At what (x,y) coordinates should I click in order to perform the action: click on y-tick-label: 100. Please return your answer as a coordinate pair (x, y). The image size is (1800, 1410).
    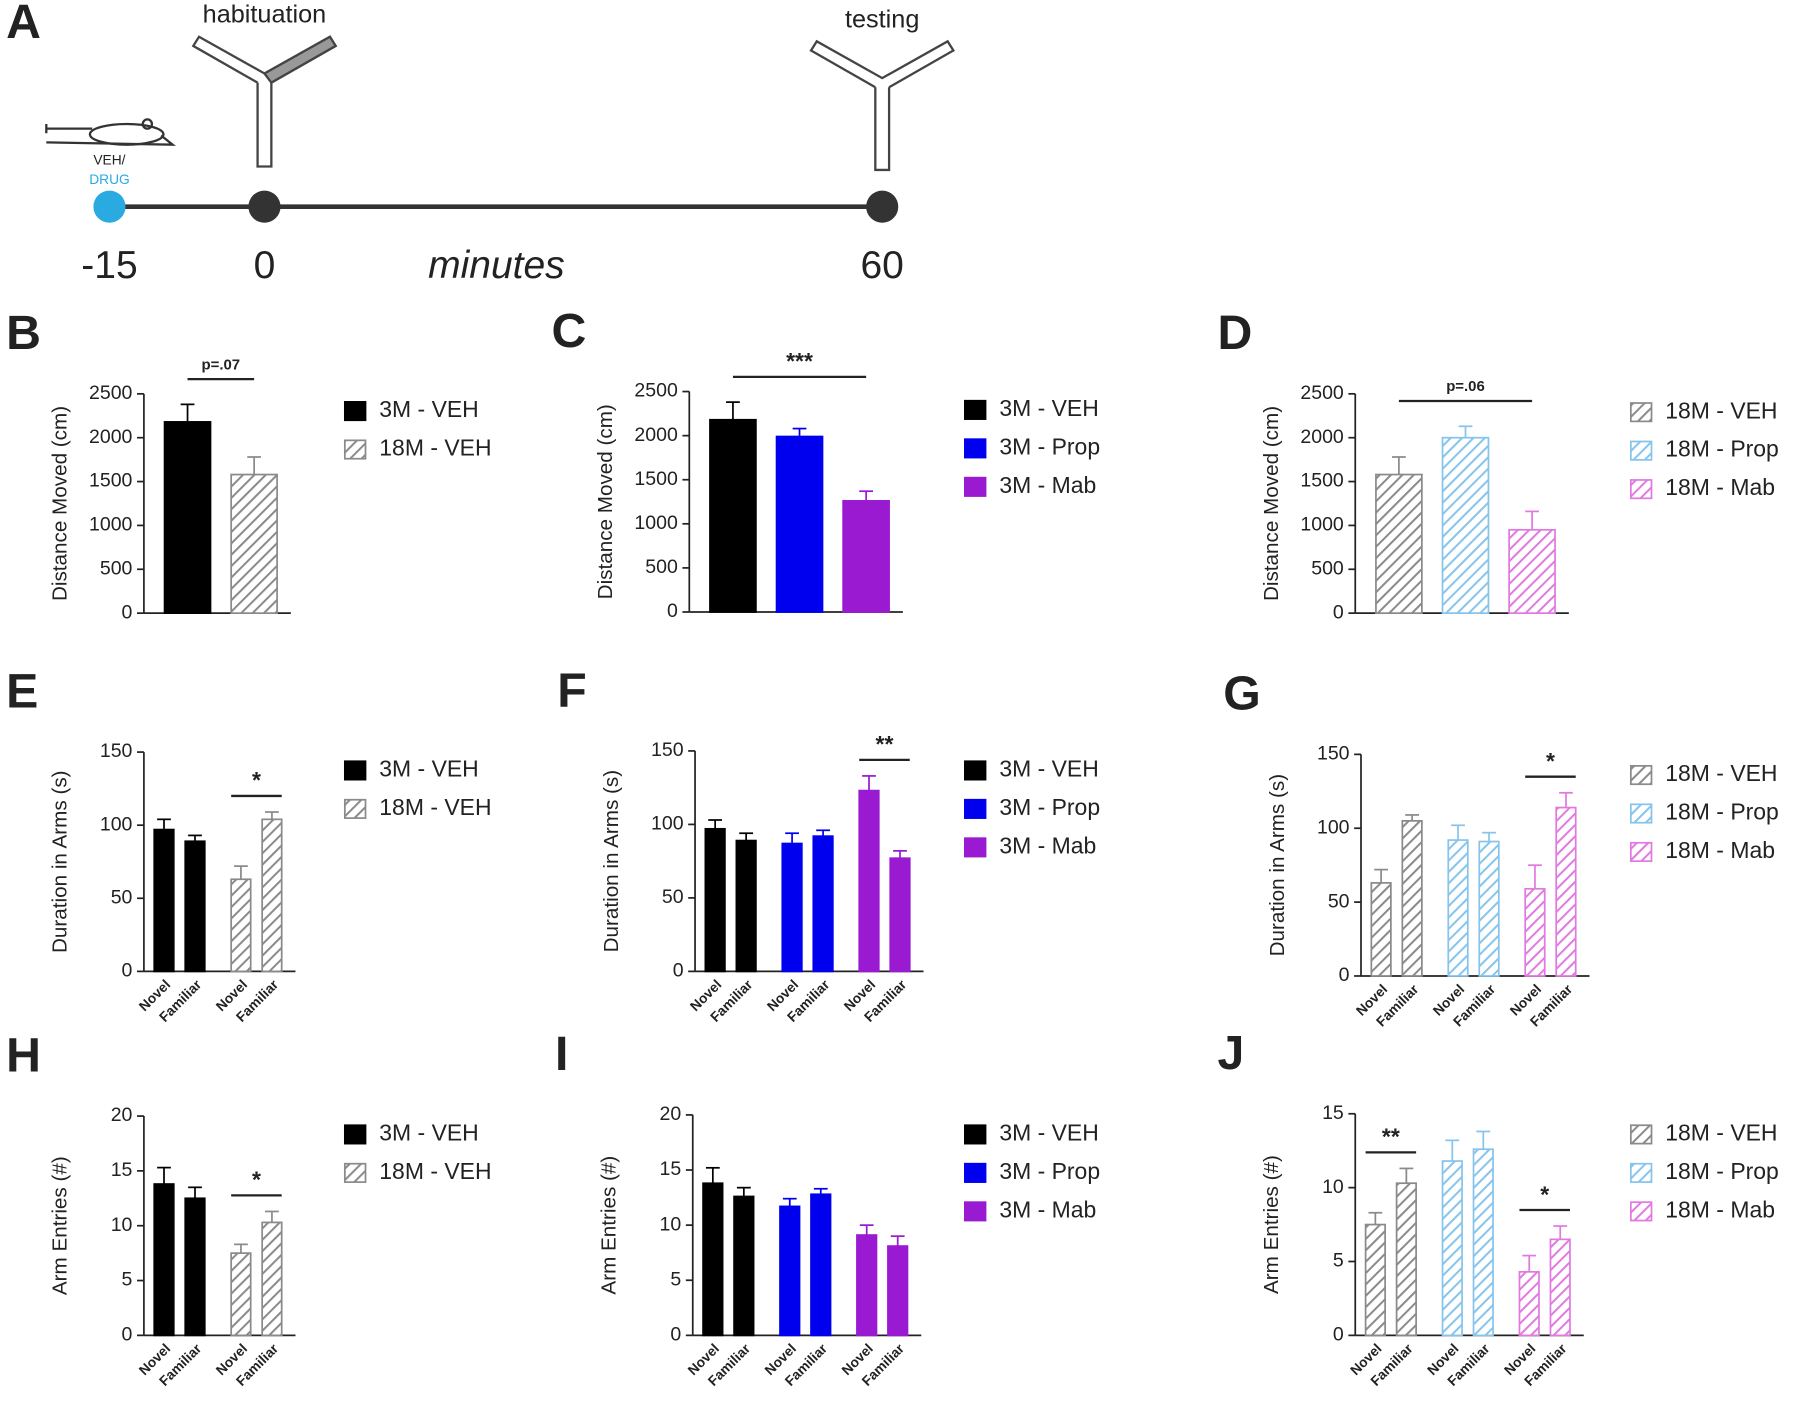
    Looking at the image, I should click on (116, 824).